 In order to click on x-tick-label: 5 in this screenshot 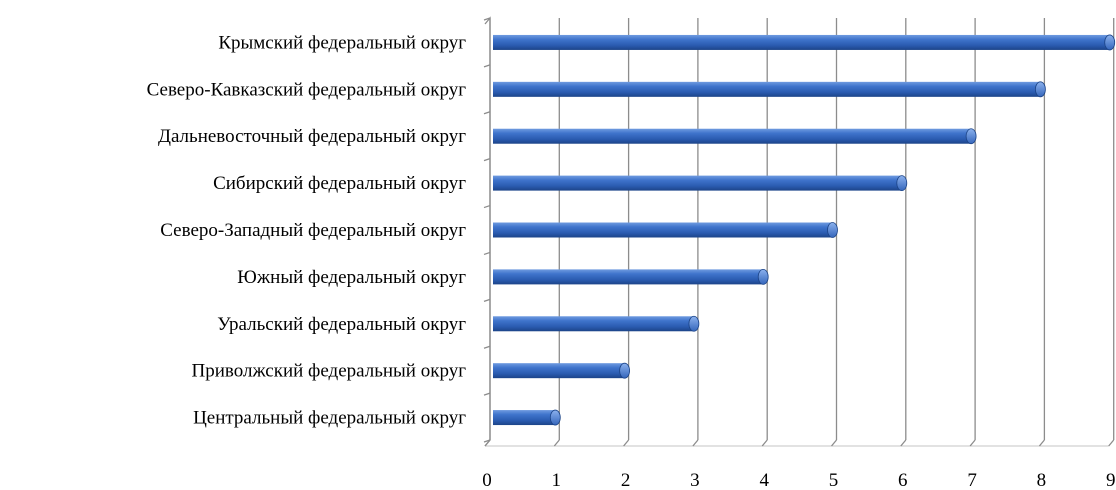, I will do `click(834, 480)`.